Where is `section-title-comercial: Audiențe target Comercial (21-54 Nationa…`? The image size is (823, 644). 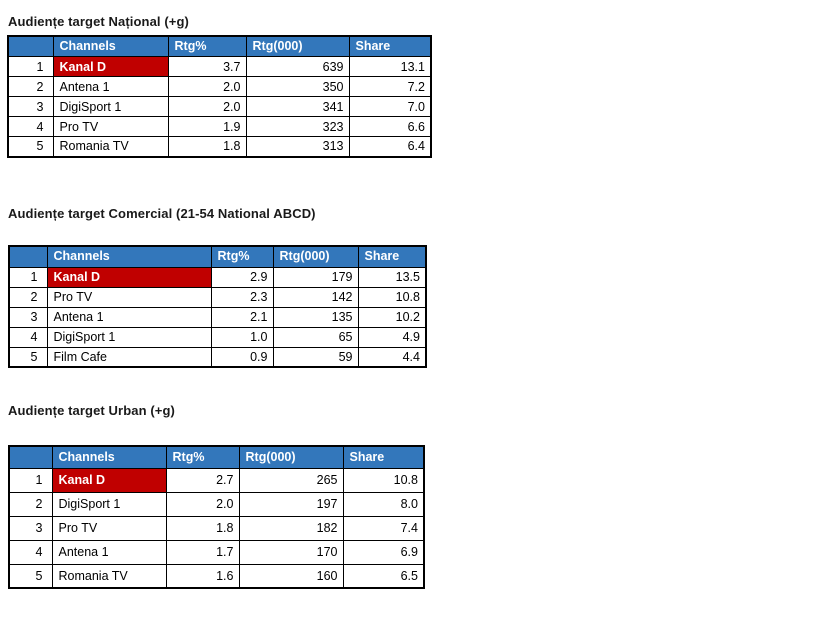
section-title-comercial: Audiențe target Comercial (21-54 Nationa… is located at coordinates (162, 213).